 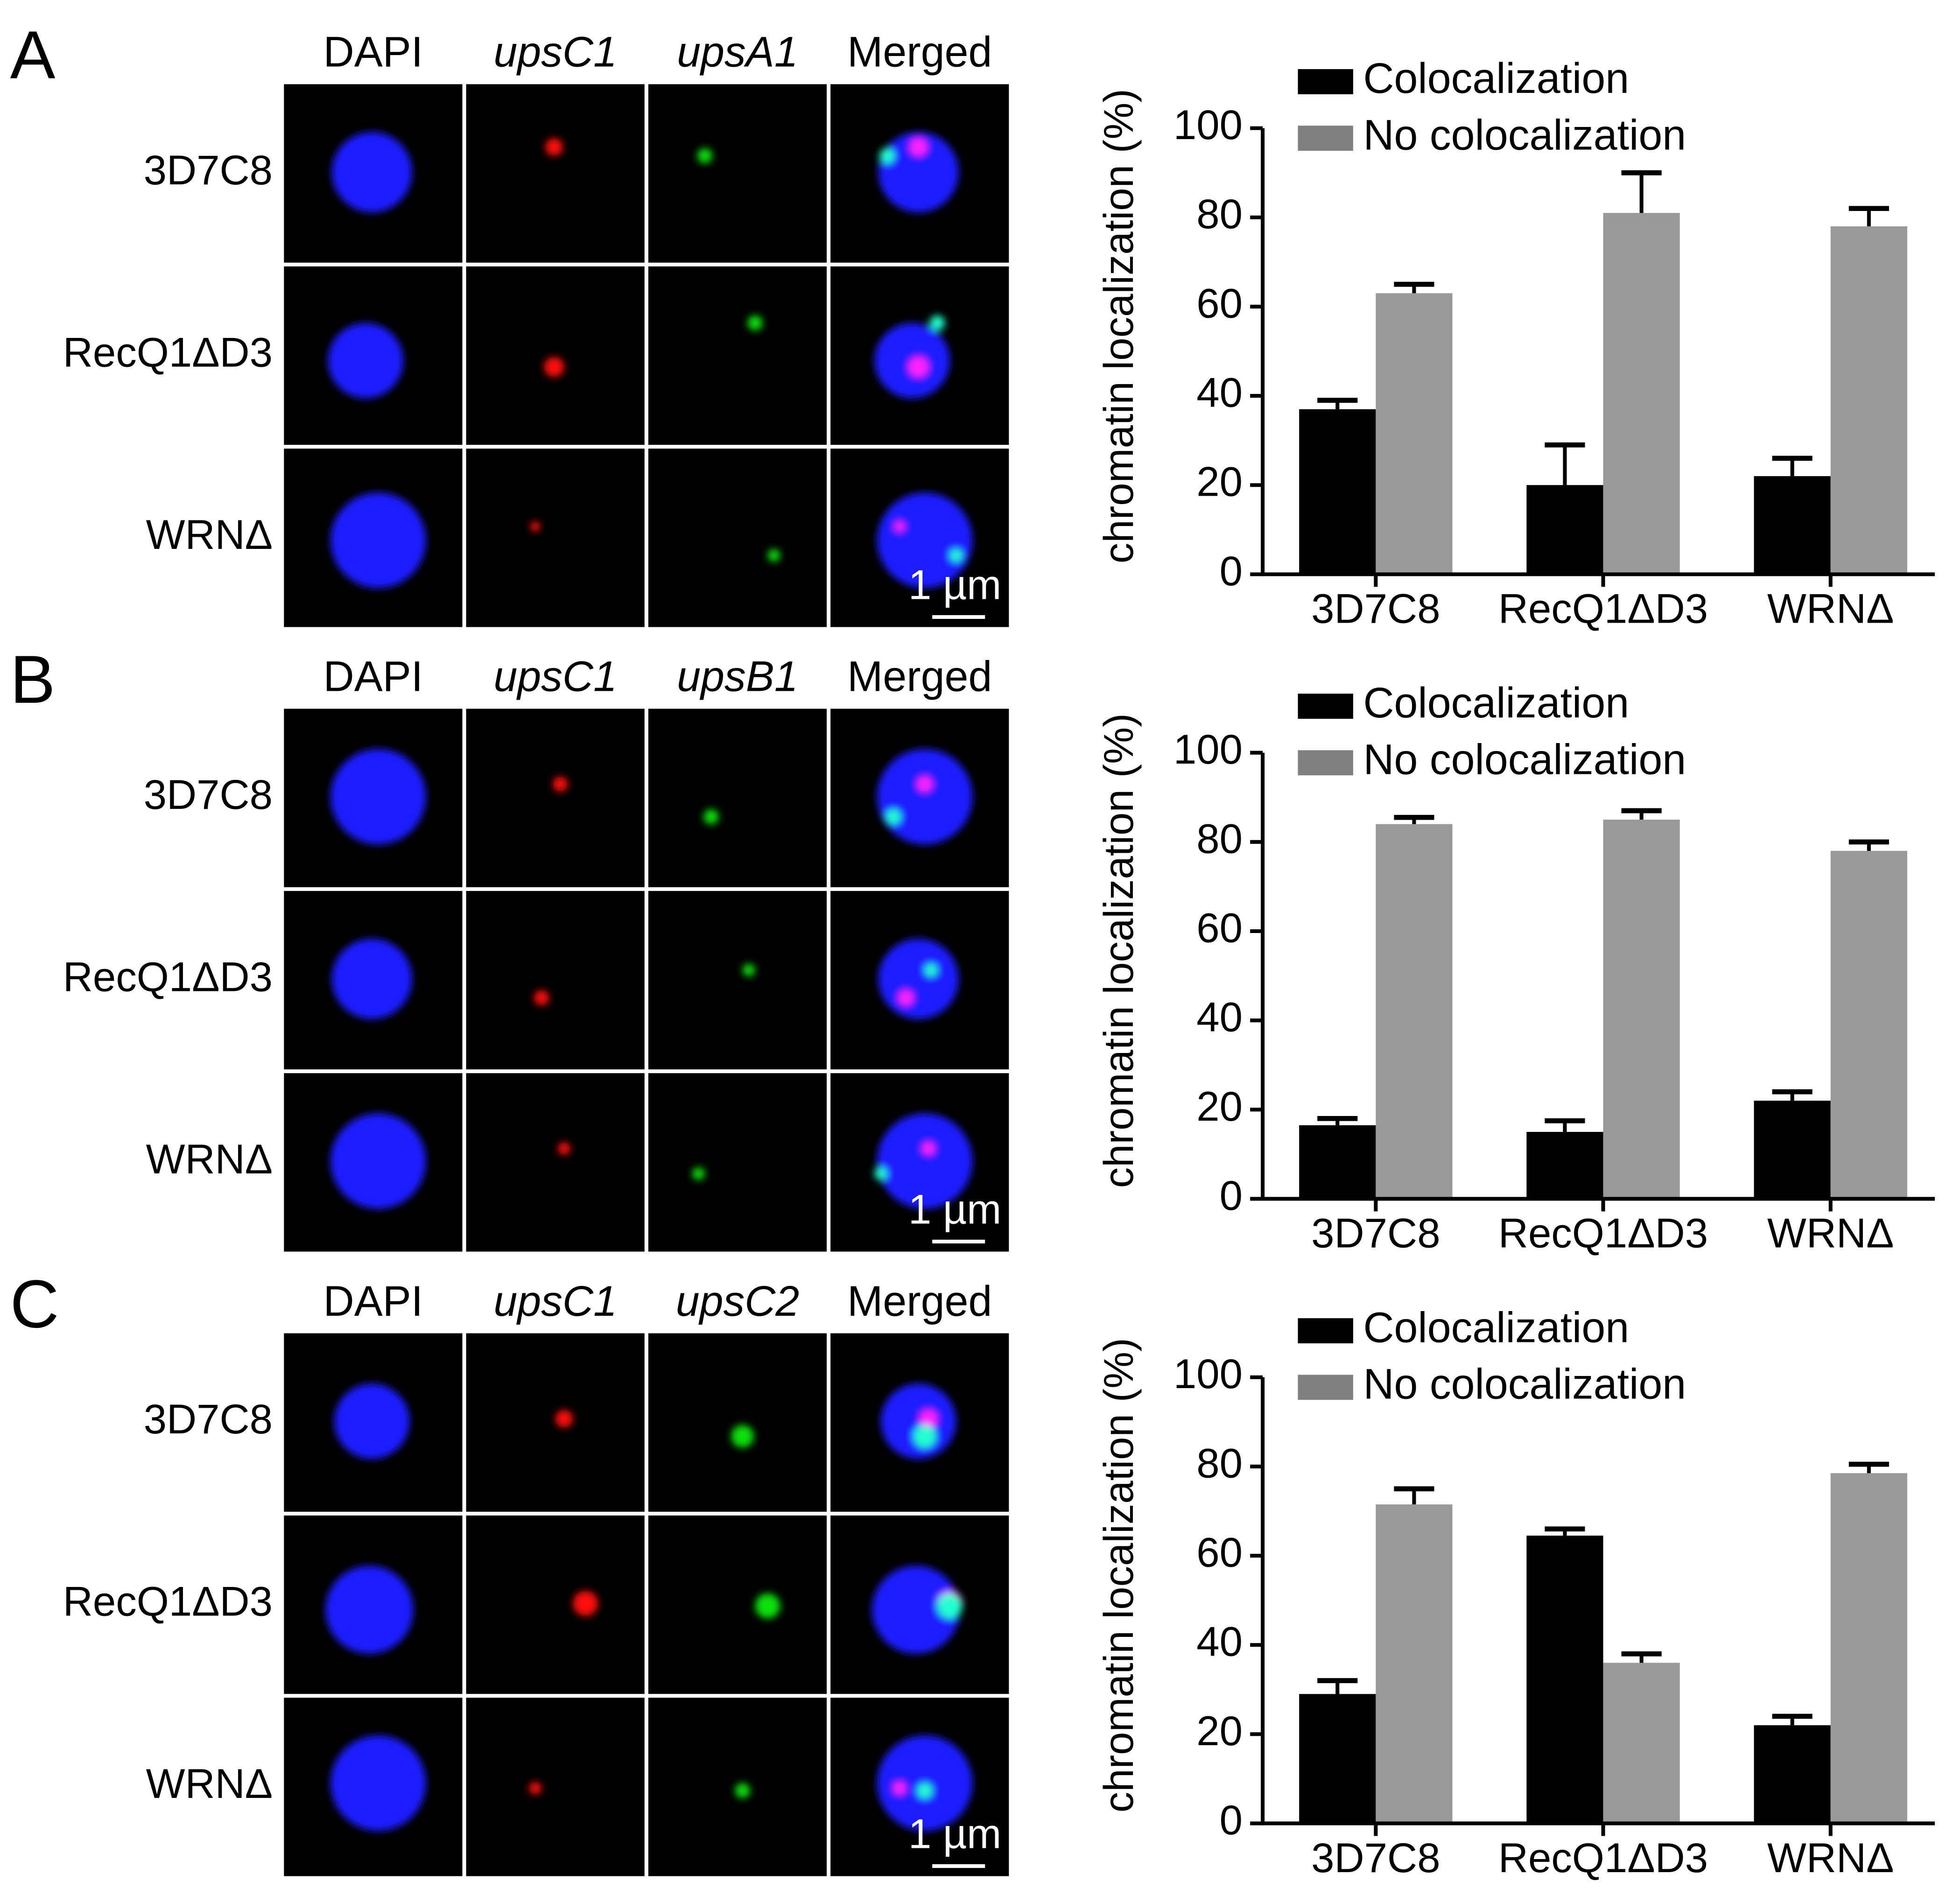 What do you see at coordinates (1119, 1575) in the screenshot?
I see `y-axis-label: chromatin localization (%)` at bounding box center [1119, 1575].